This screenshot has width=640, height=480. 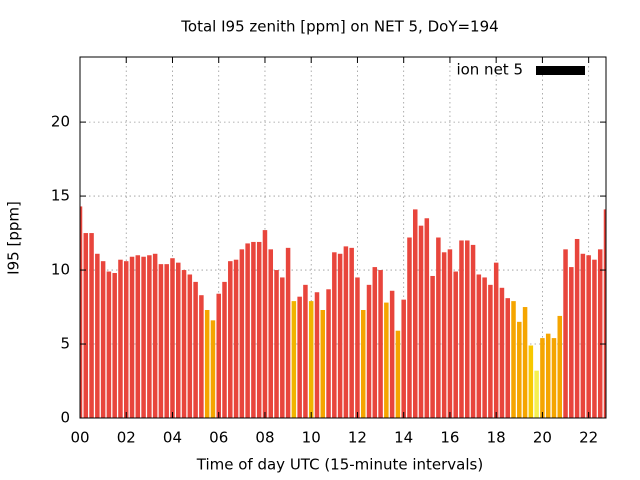 I want to click on legend-label: ion net 5, so click(x=489, y=70).